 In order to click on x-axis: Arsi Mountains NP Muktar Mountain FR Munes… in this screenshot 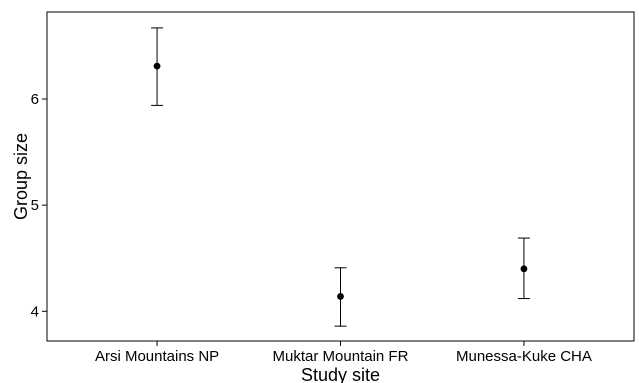, I will do `click(343, 353)`.